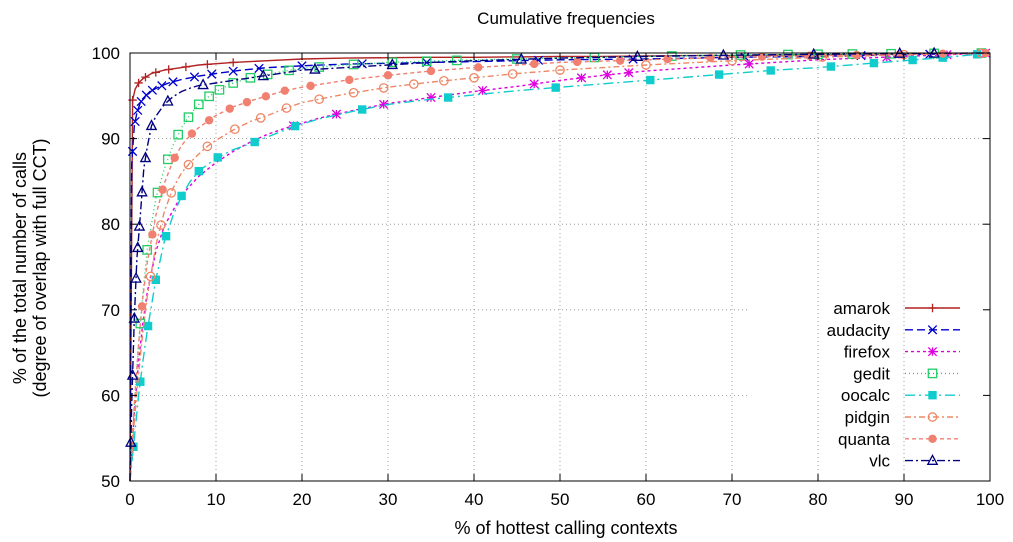  I want to click on legend-entry-oocalc: oocalc, so click(900, 395).